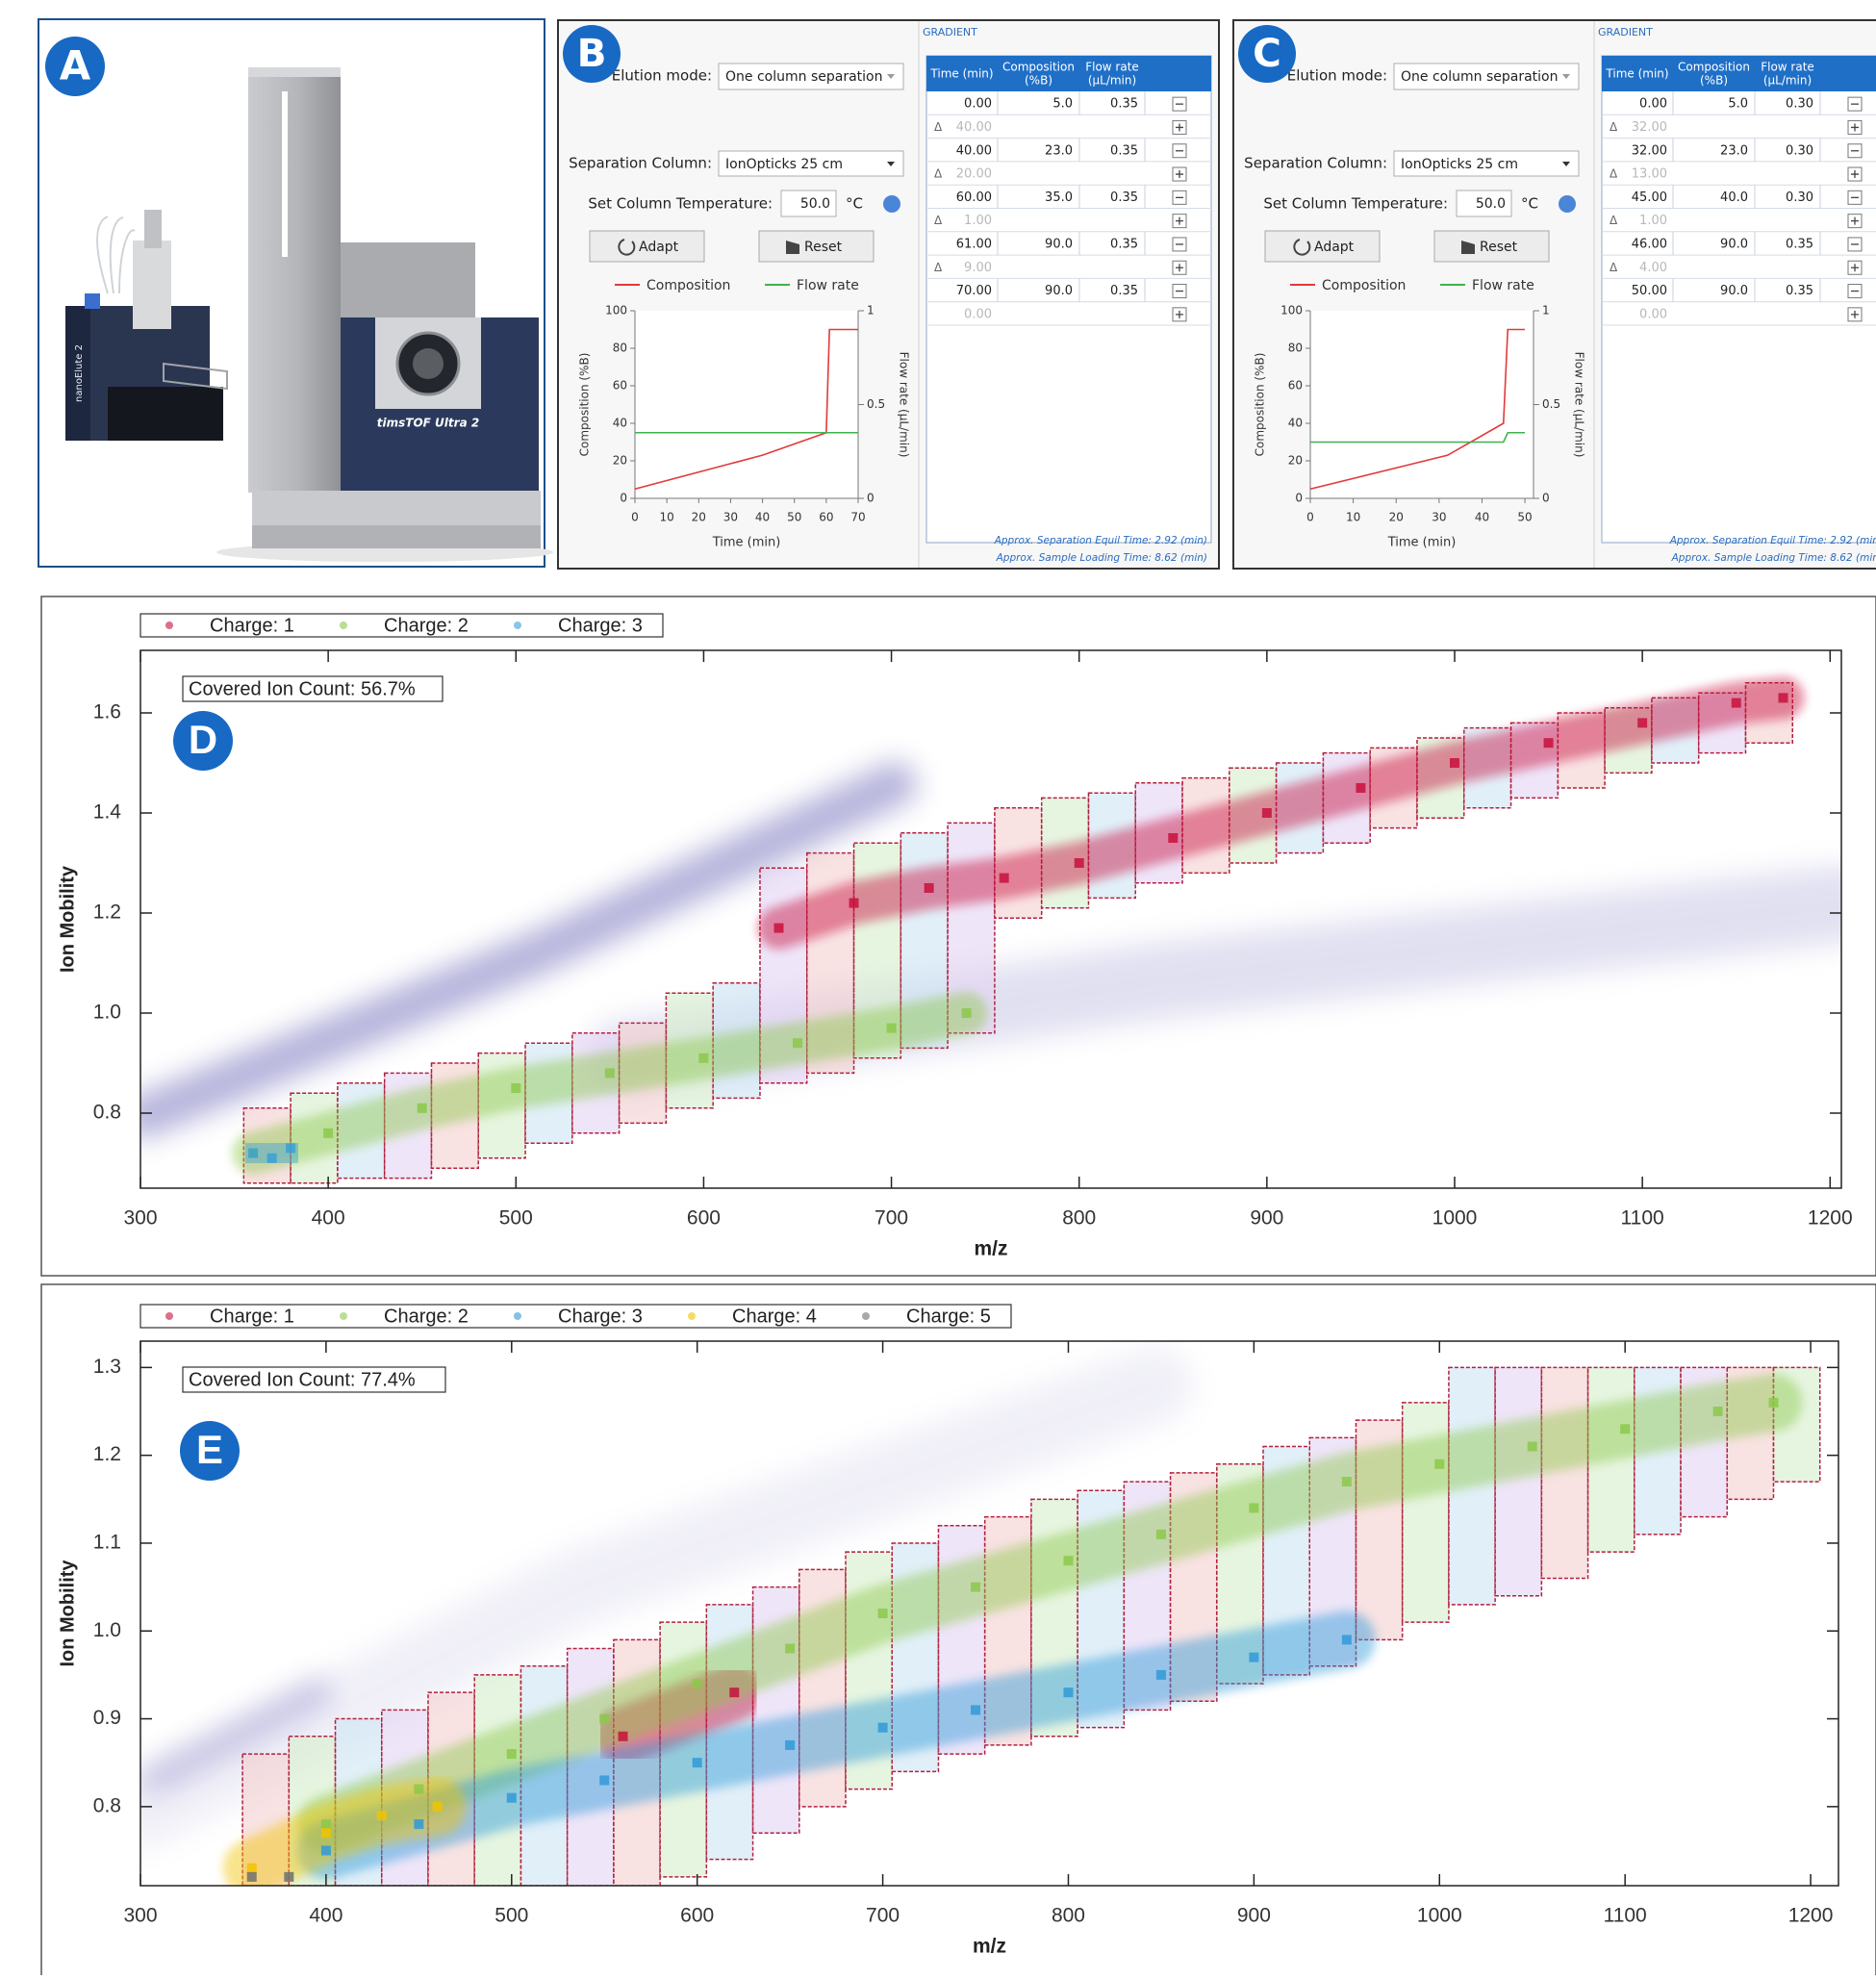 The height and width of the screenshot is (1979, 1876). I want to click on legend-label: Charge: 3, so click(600, 1316).